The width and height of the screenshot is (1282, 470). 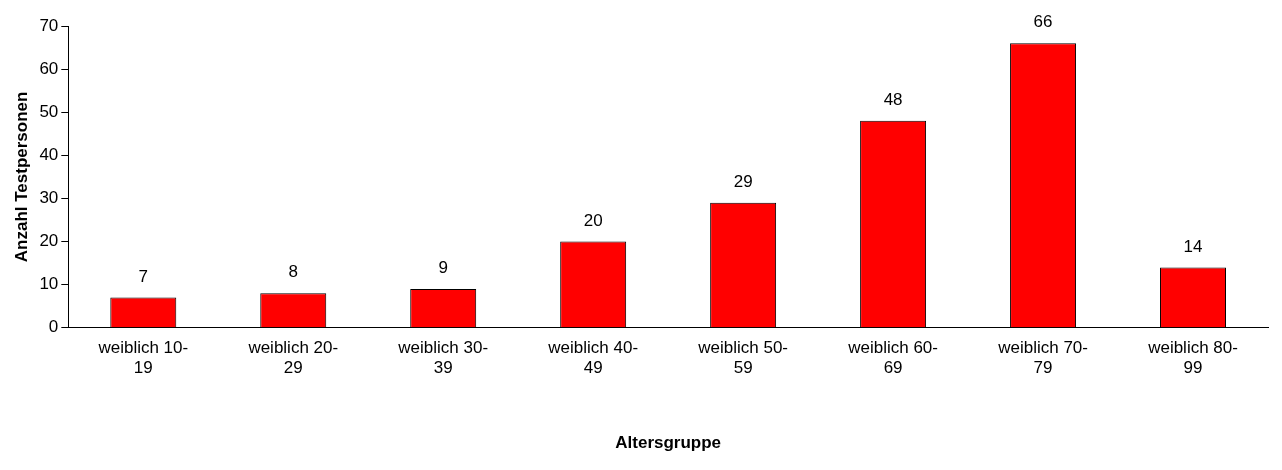 I want to click on x-tick-label: weiblich 80-99, so click(x=1192, y=357).